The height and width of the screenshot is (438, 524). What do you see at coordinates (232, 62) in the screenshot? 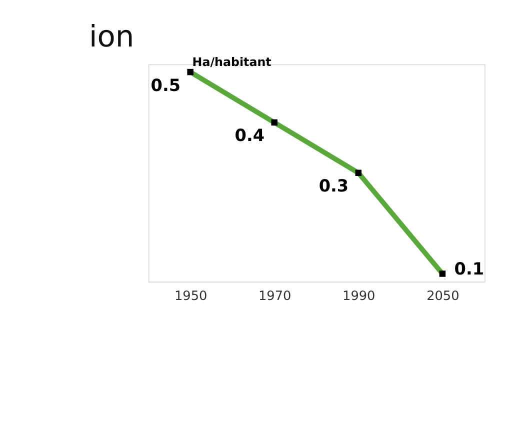
I see `y-axis-title: Ha/habitant` at bounding box center [232, 62].